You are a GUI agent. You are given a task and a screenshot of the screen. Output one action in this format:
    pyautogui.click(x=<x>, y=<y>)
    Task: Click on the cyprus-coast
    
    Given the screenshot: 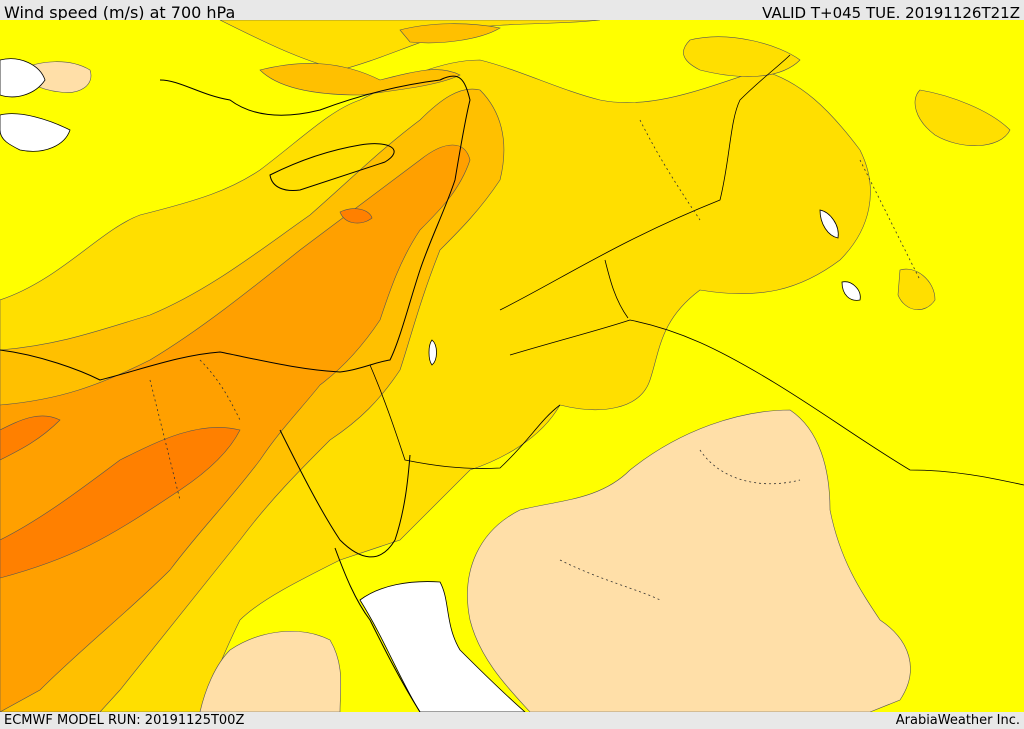 What is the action you would take?
    pyautogui.click(x=332, y=167)
    